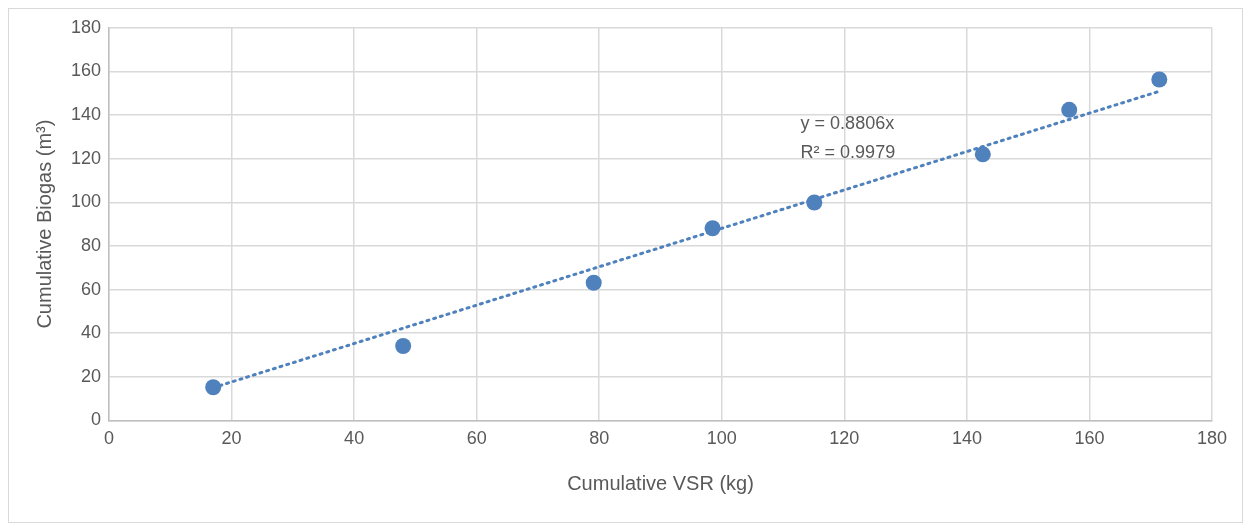  Describe the element at coordinates (966, 438) in the screenshot. I see `x-tick-label: 140` at that location.